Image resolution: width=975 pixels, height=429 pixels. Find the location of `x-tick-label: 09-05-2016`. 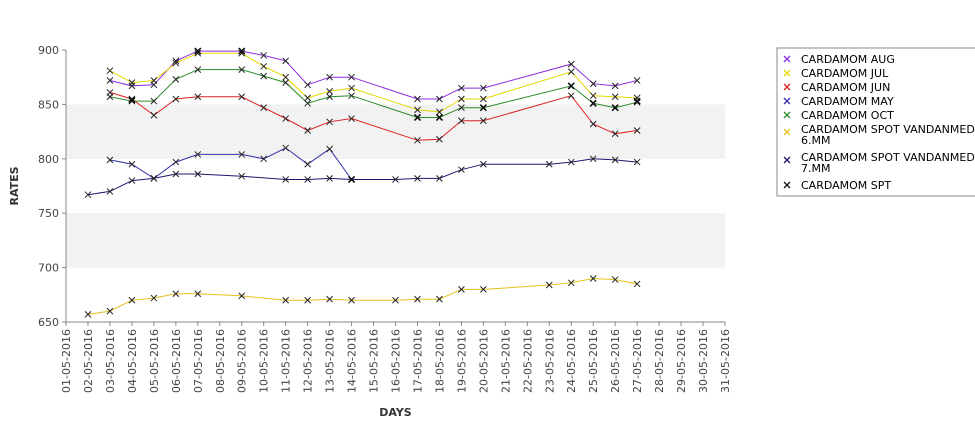

x-tick-label: 09-05-2016 is located at coordinates (242, 361).